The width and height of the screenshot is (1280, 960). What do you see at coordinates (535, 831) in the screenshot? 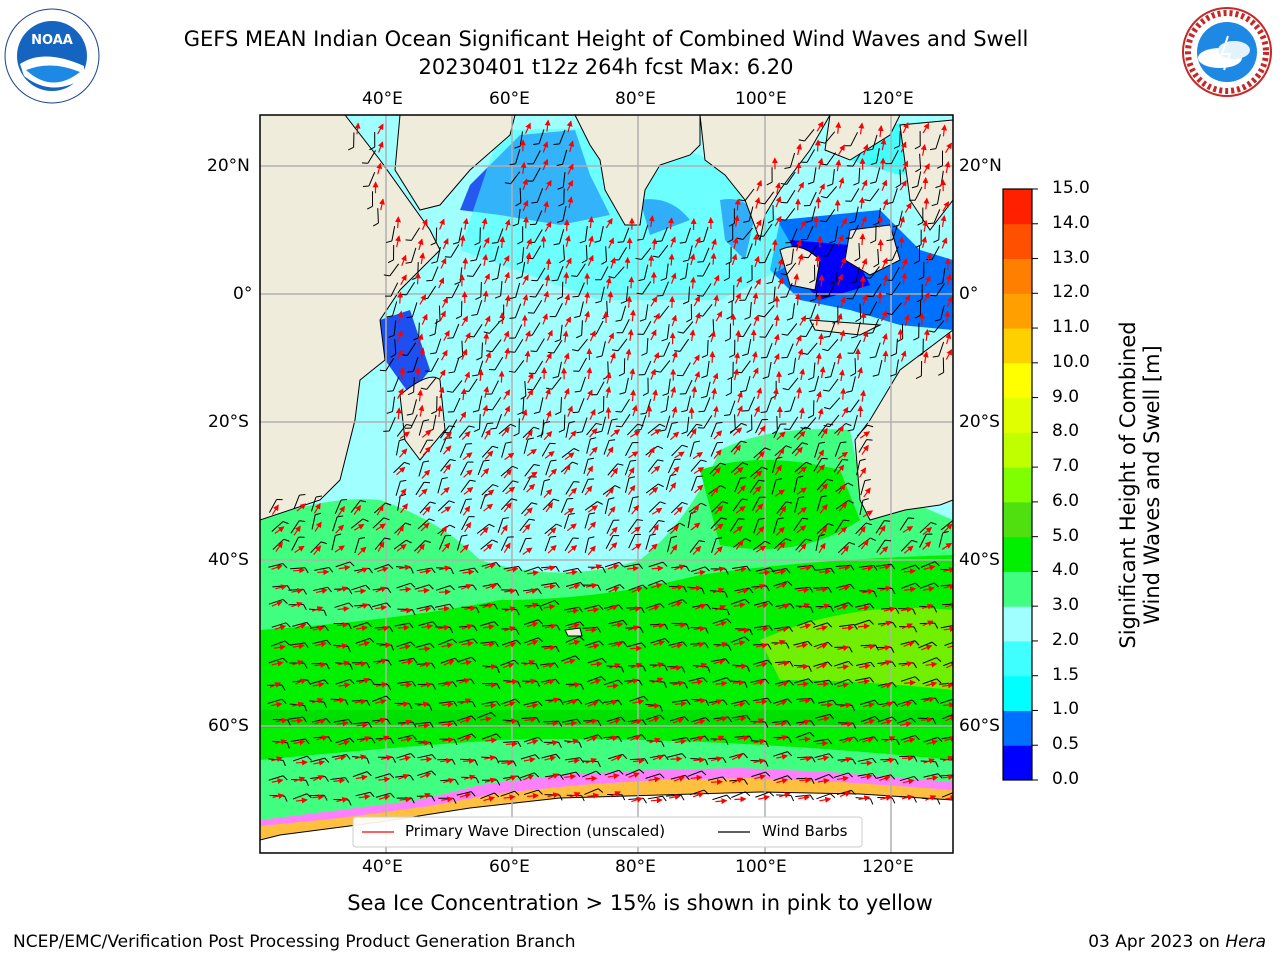
I see `wave-direction-legend-label: Primary Wave Direction (unscaled)` at bounding box center [535, 831].